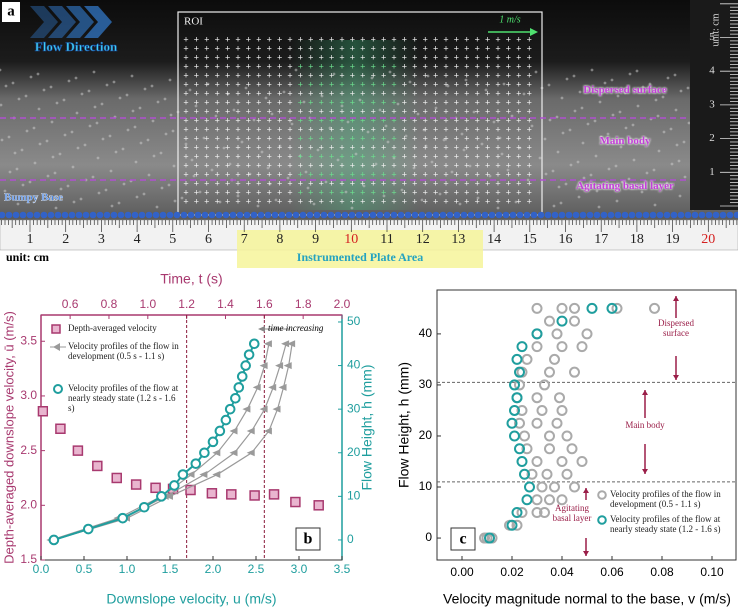 This screenshot has width=738, height=610. Describe the element at coordinates (712, 37) in the screenshot. I see `vertical-ruler-label: 5` at that location.